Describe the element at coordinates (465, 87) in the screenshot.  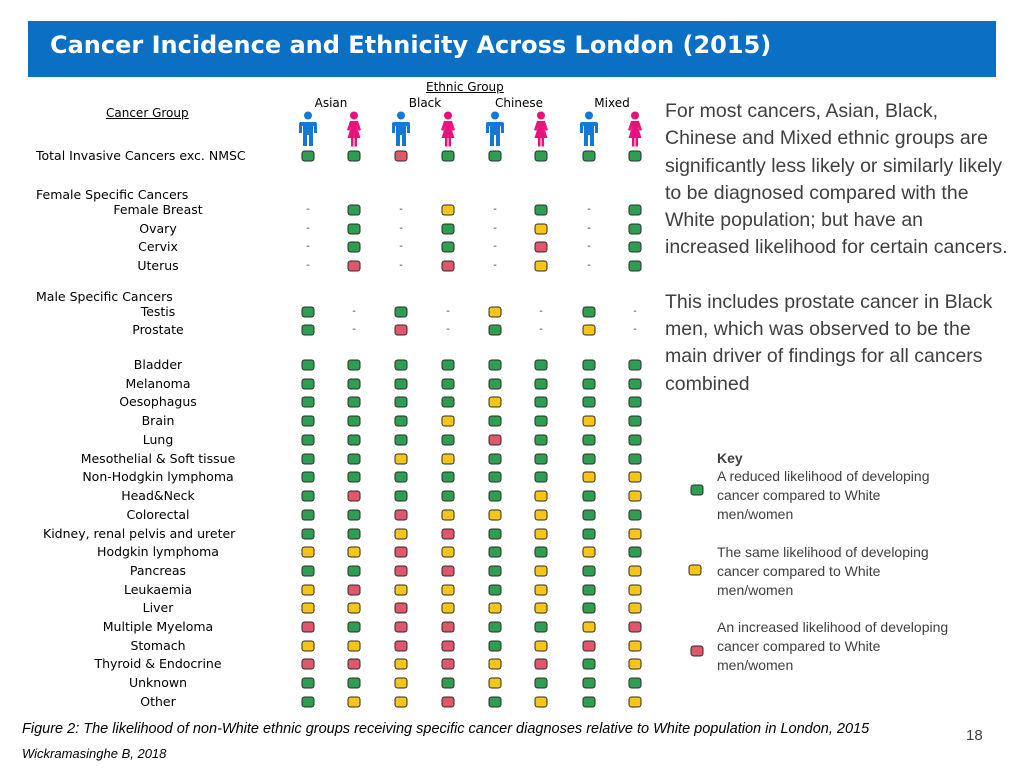
I see `ethnic-group-header: Ethnic Group` at that location.